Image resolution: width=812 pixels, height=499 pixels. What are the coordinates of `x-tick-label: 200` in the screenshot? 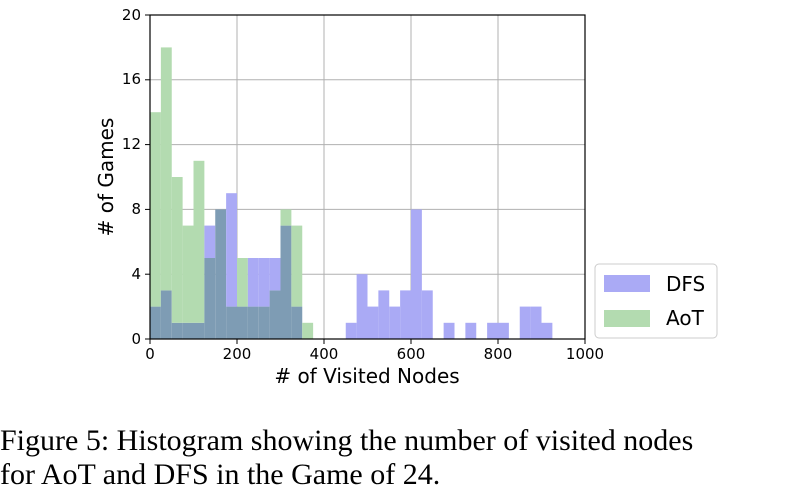 It's located at (237, 354).